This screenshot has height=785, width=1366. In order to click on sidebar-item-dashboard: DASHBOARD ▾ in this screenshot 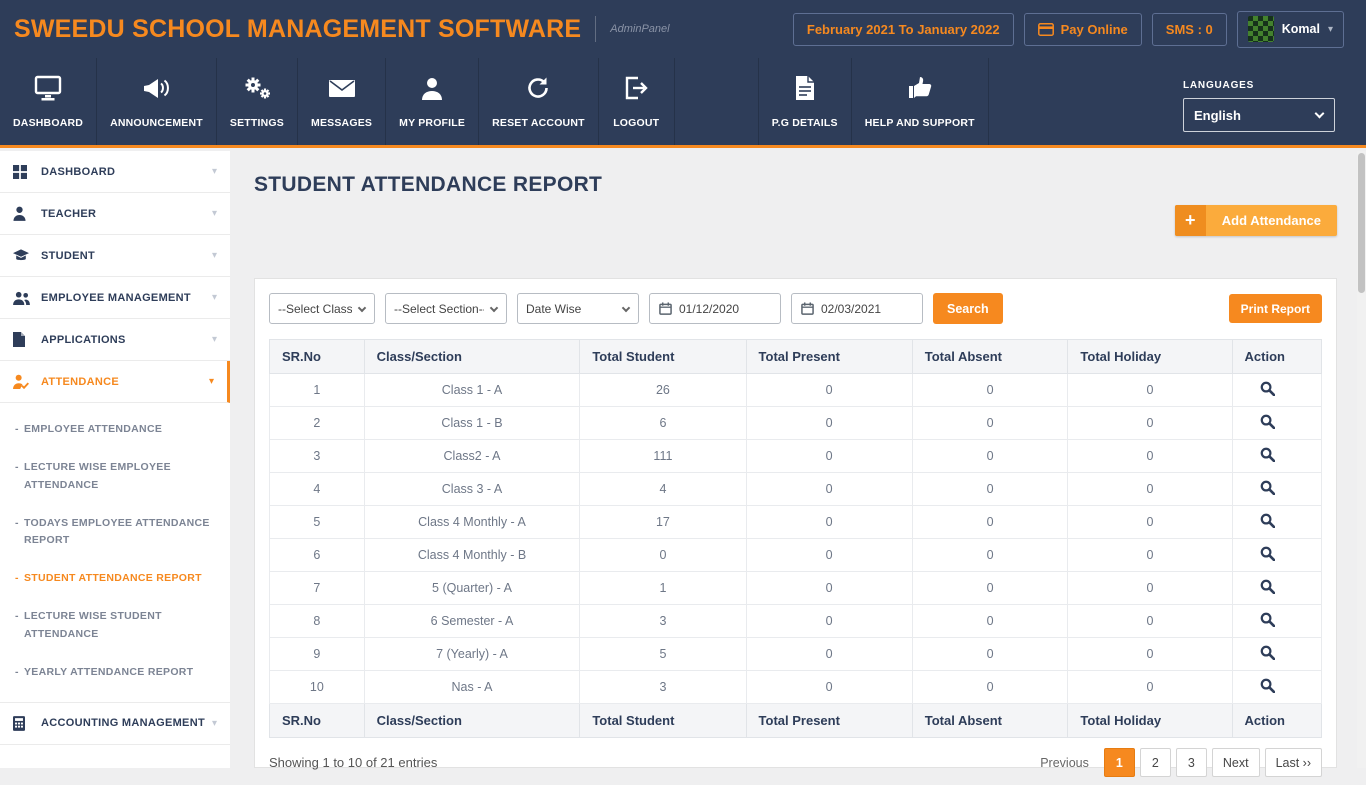, I will do `click(115, 172)`.